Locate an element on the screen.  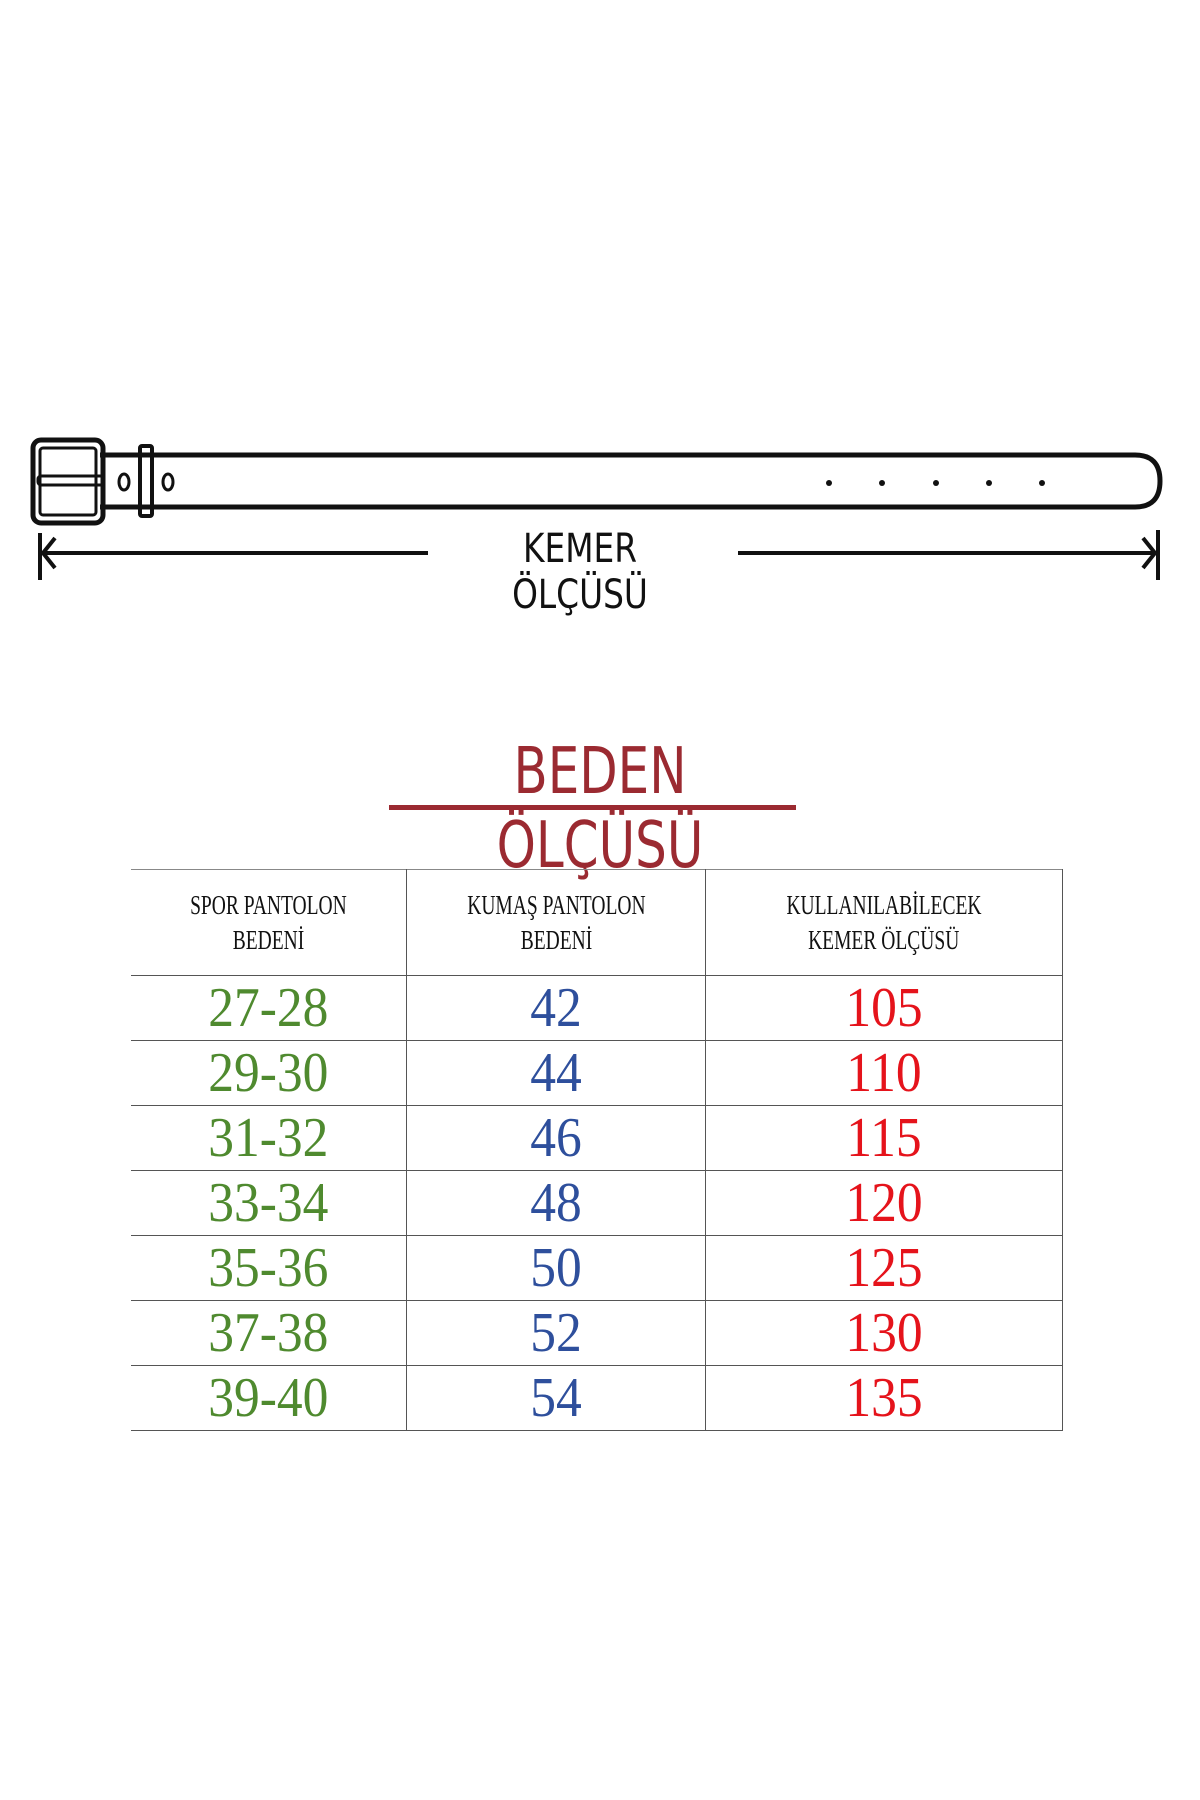
belt-size-cell: 105 is located at coordinates (884, 1008).